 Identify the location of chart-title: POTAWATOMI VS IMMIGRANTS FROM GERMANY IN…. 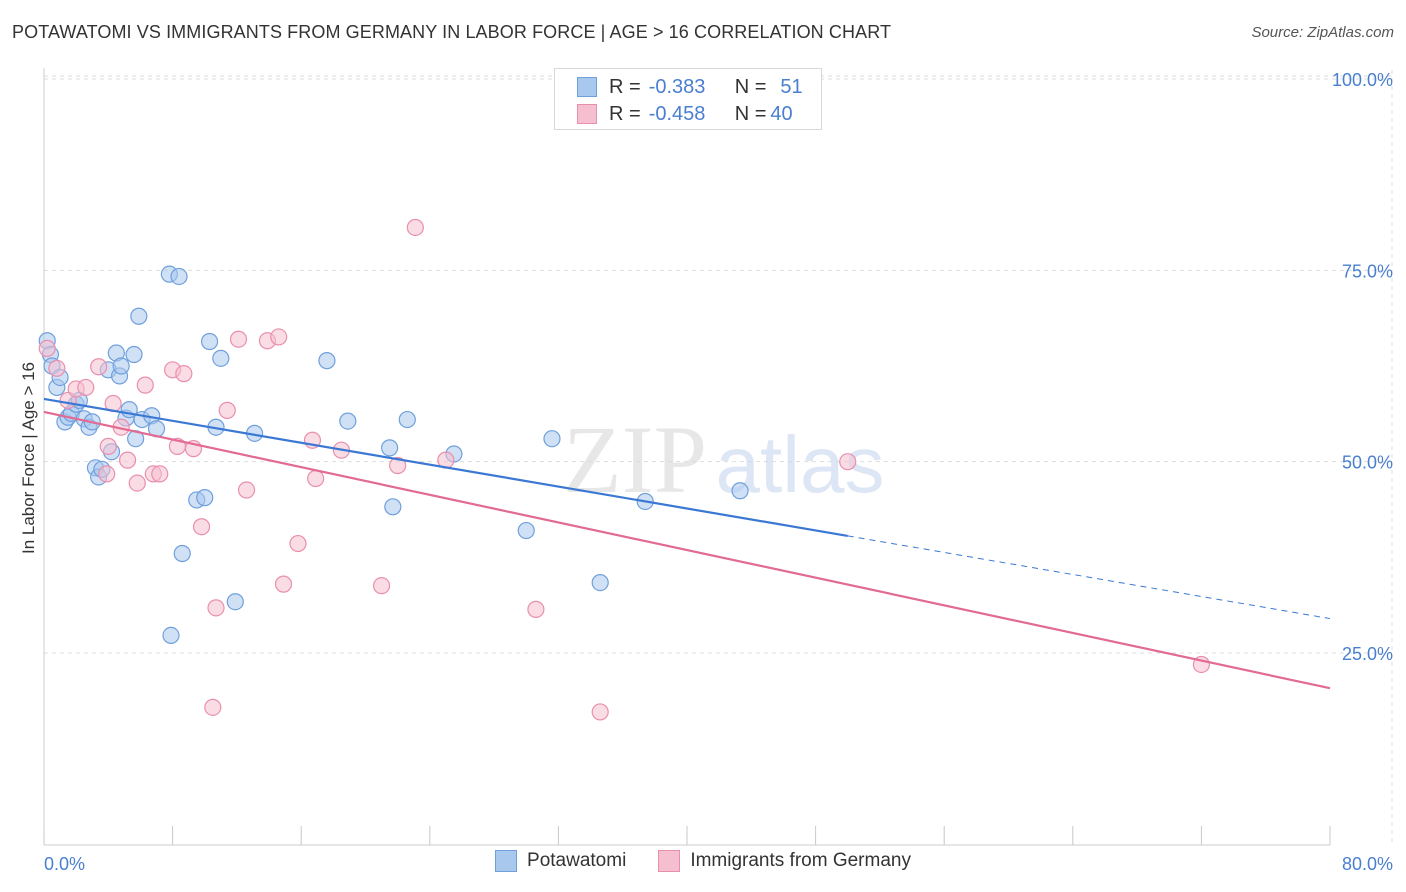
(452, 32).